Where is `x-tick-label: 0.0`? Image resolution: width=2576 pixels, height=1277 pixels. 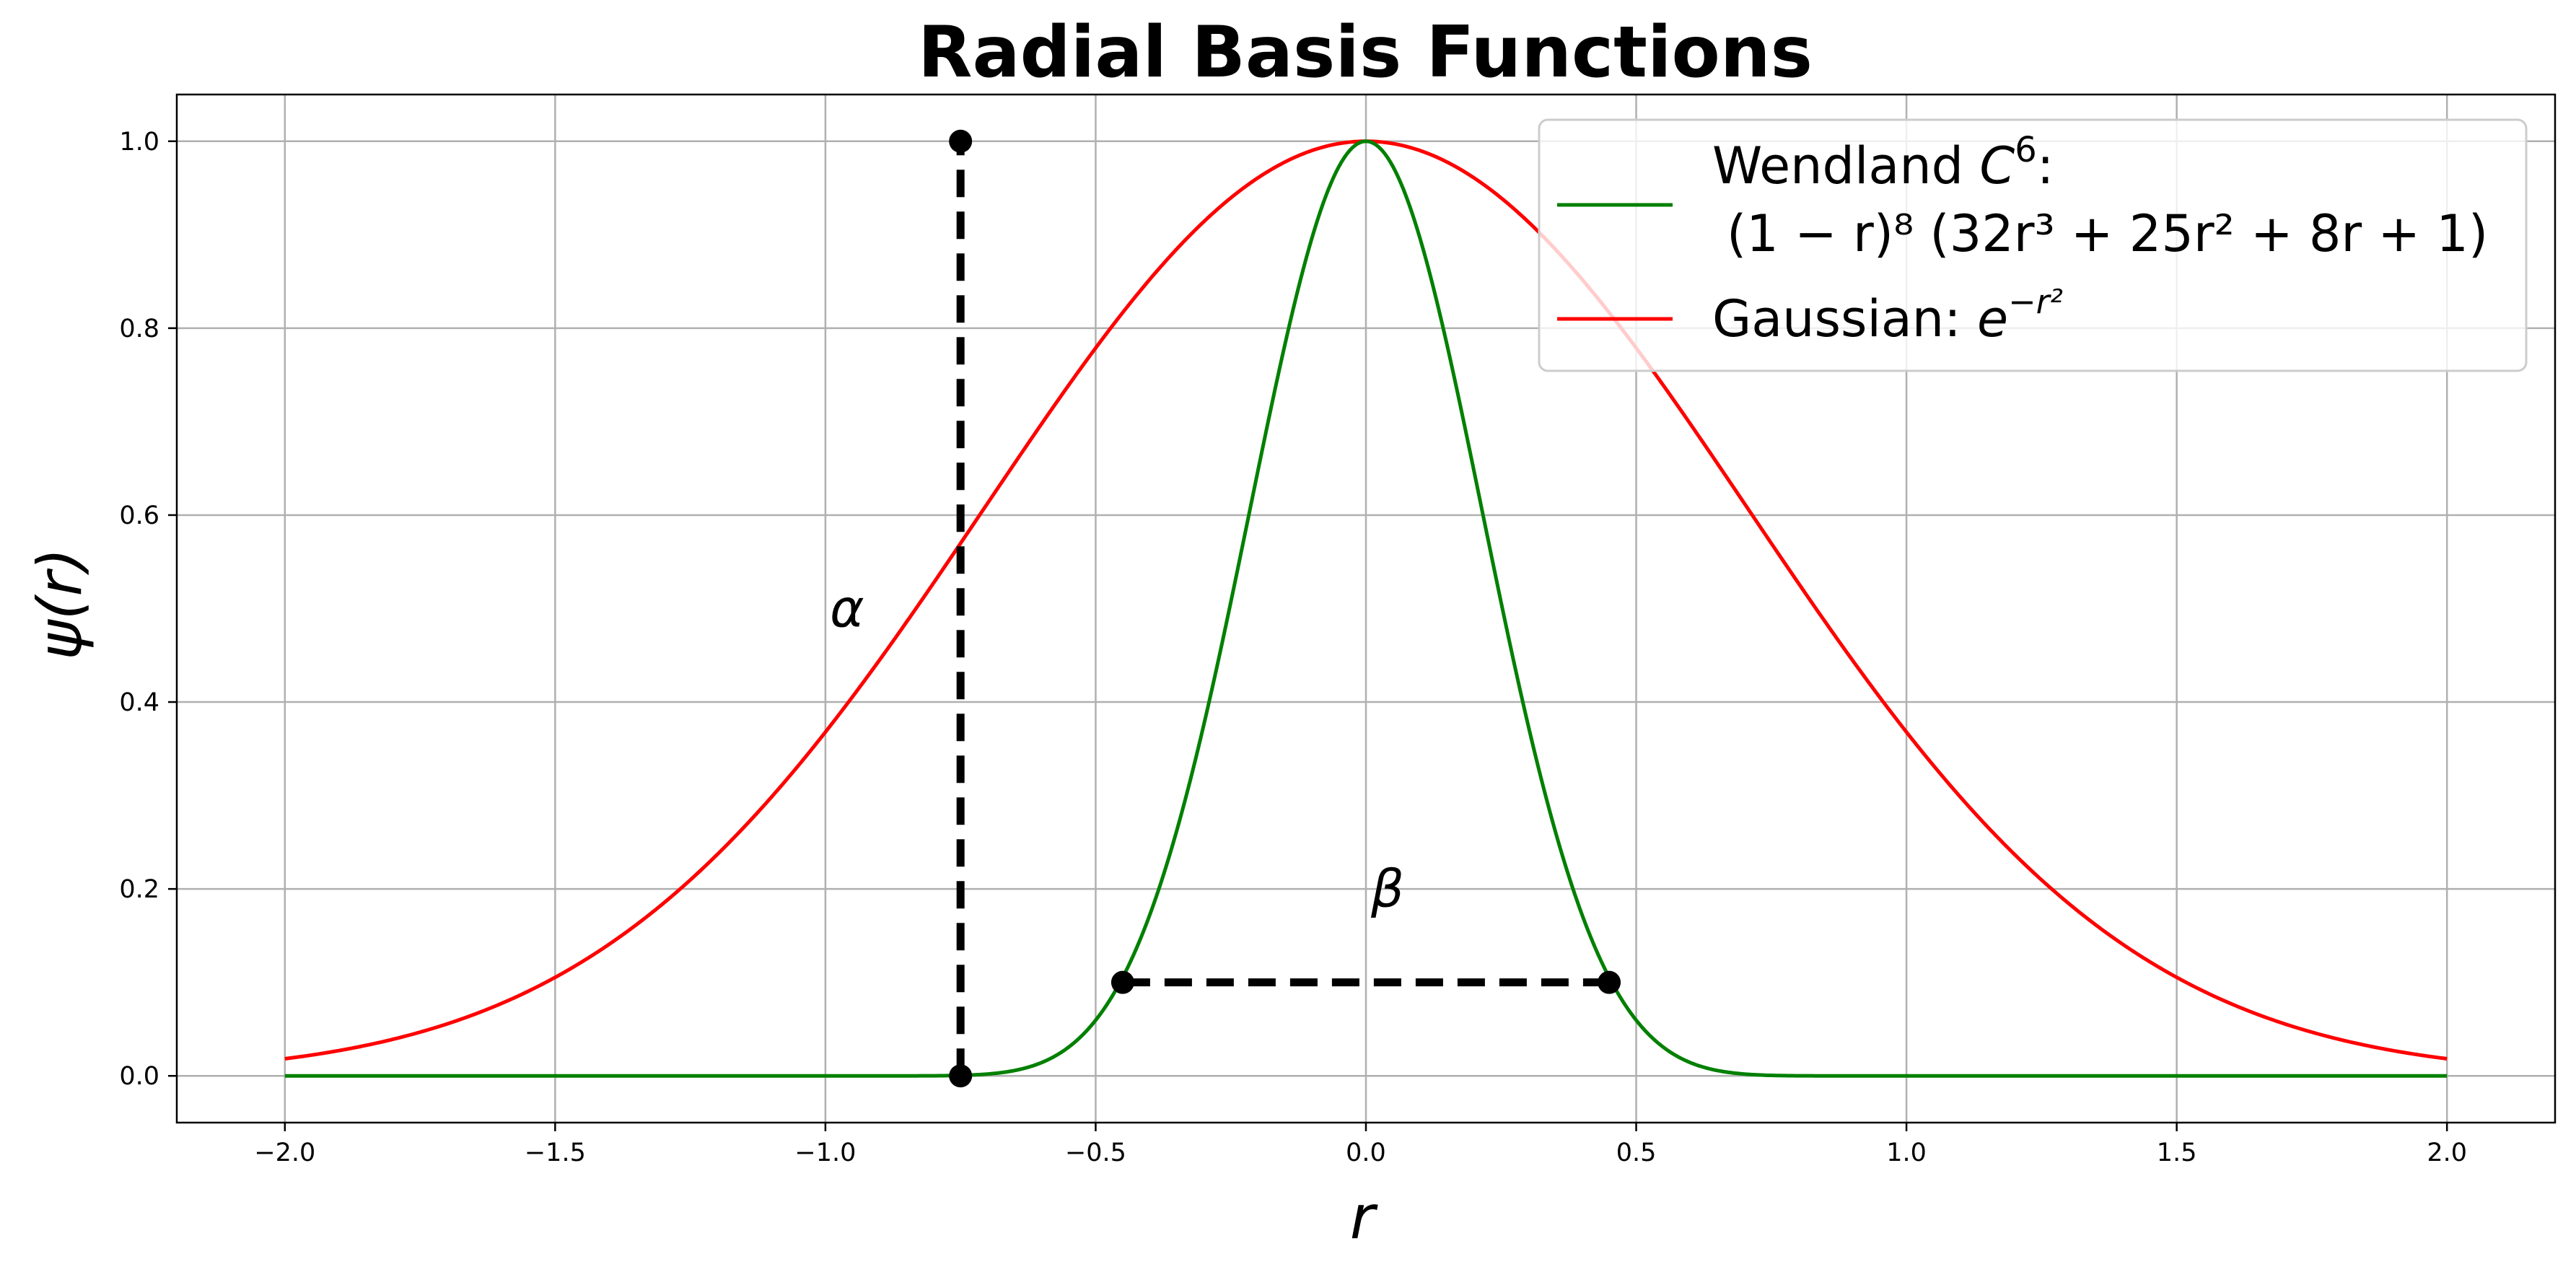 x-tick-label: 0.0 is located at coordinates (1366, 1152).